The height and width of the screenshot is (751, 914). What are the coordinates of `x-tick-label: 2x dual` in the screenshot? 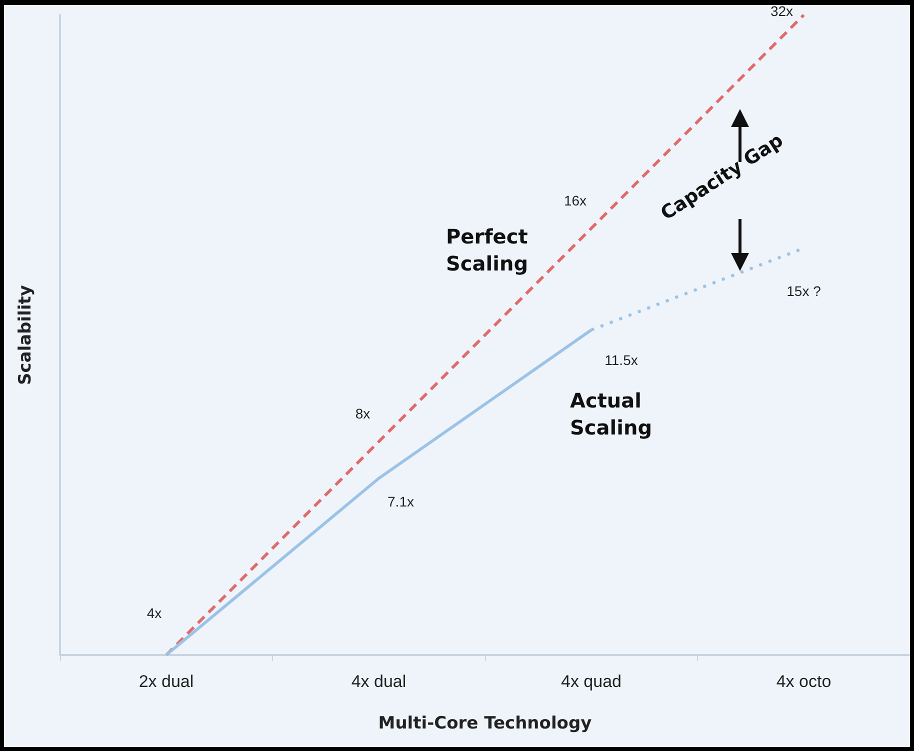 It's located at (166, 681).